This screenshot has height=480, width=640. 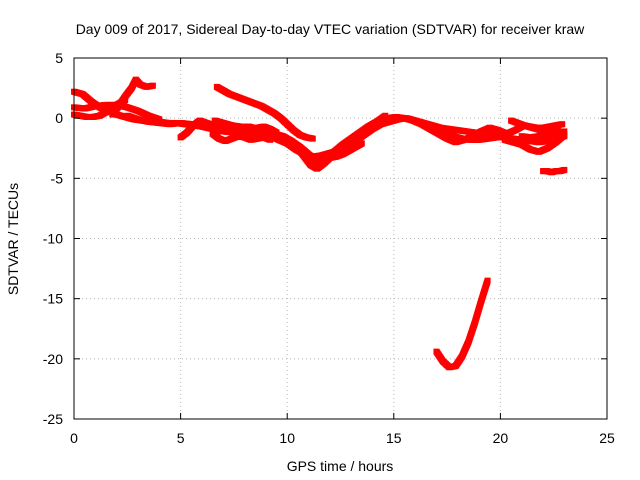 I want to click on y-tick-label: -15, so click(x=53, y=299).